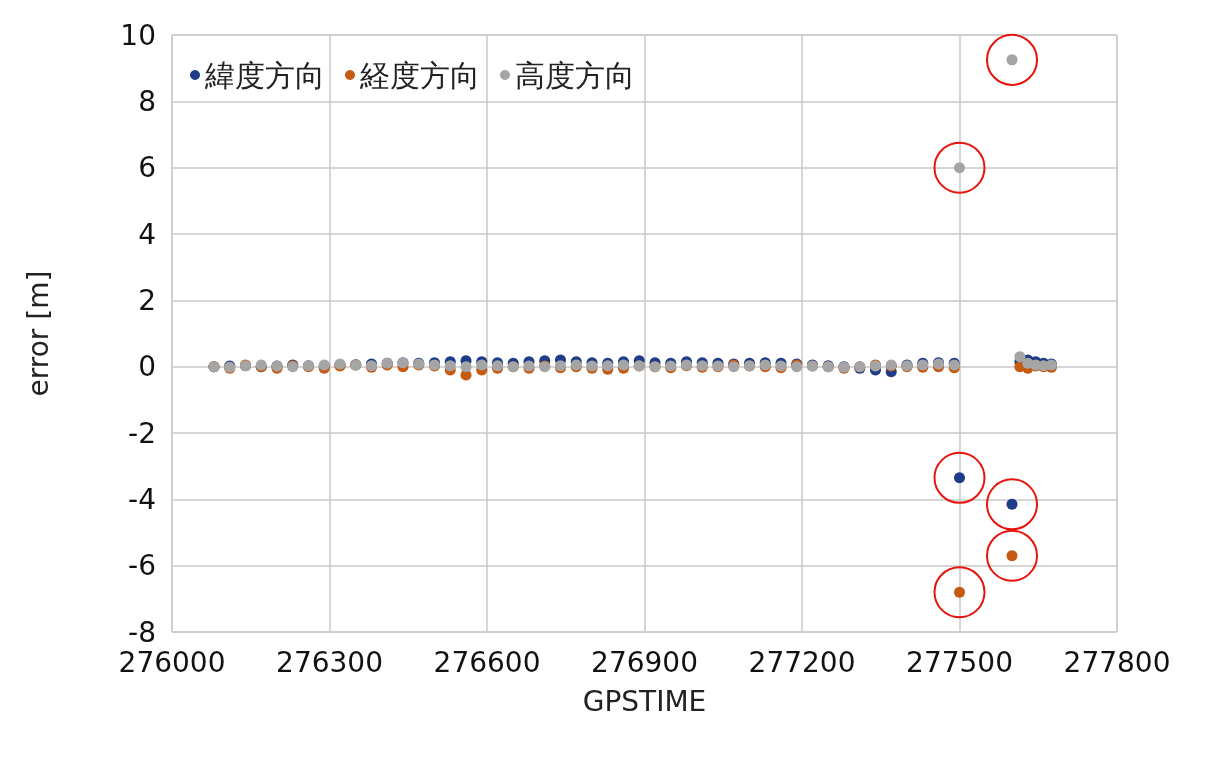 The height and width of the screenshot is (782, 1212). What do you see at coordinates (644, 701) in the screenshot?
I see `x-axis-title: GPSTIME` at bounding box center [644, 701].